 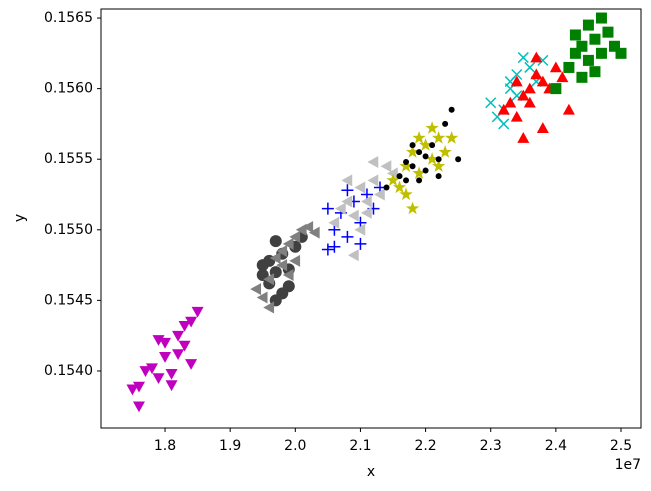 What do you see at coordinates (68, 371) in the screenshot?
I see `y-tick-label: 0.1540` at bounding box center [68, 371].